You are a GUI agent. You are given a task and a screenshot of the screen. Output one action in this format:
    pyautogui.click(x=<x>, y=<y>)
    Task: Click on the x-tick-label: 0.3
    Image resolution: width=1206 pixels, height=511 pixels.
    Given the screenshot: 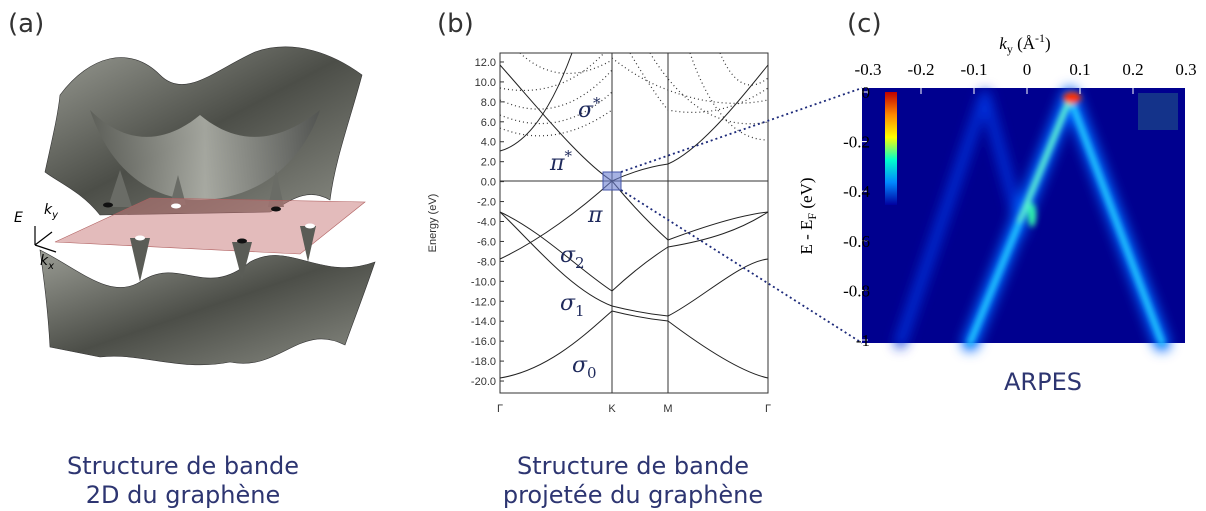 What is the action you would take?
    pyautogui.click(x=1185, y=69)
    